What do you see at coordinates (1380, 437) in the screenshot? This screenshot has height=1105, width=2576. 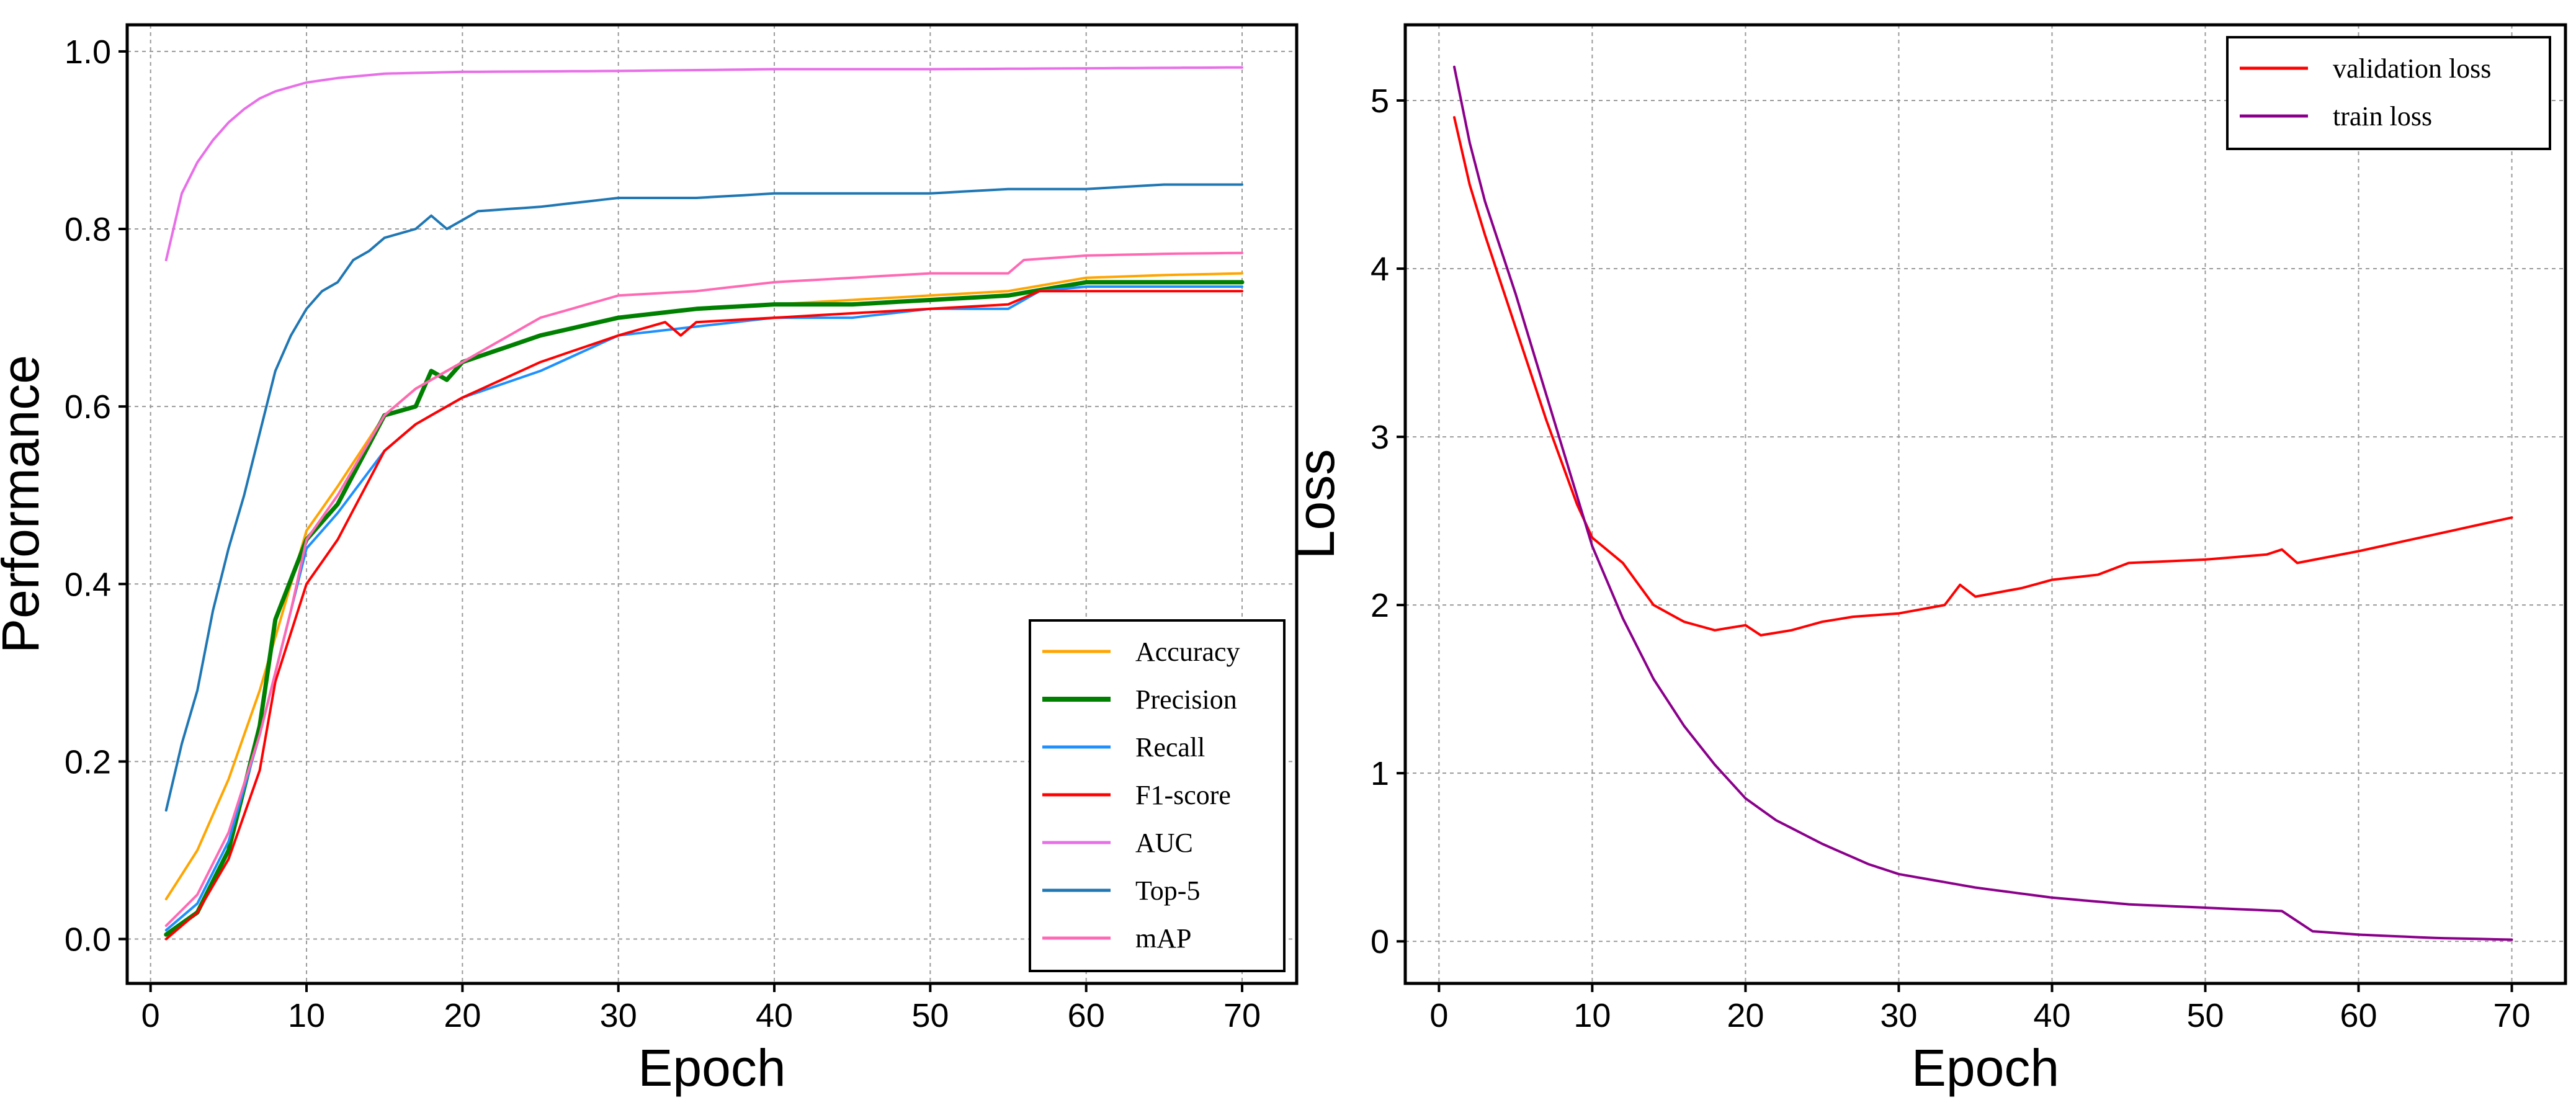 I see `y-tick-label: 3` at bounding box center [1380, 437].